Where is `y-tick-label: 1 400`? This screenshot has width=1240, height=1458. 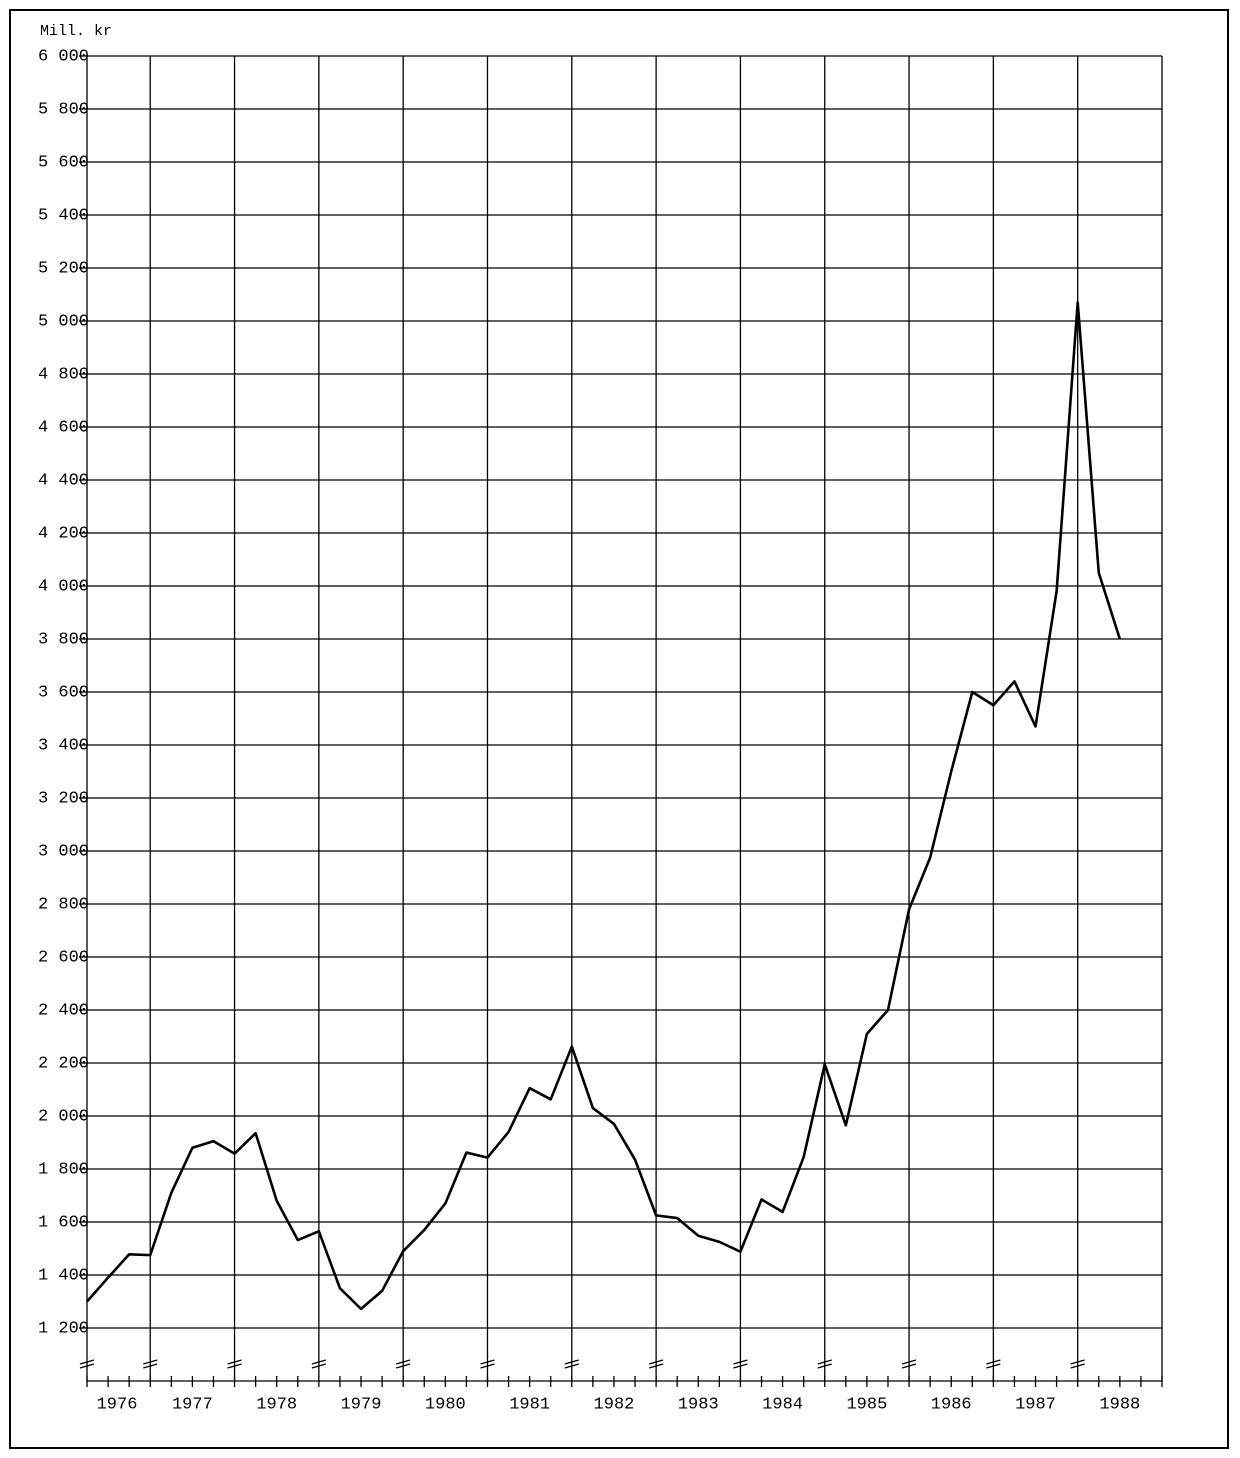
y-tick-label: 1 400 is located at coordinates (63, 1275).